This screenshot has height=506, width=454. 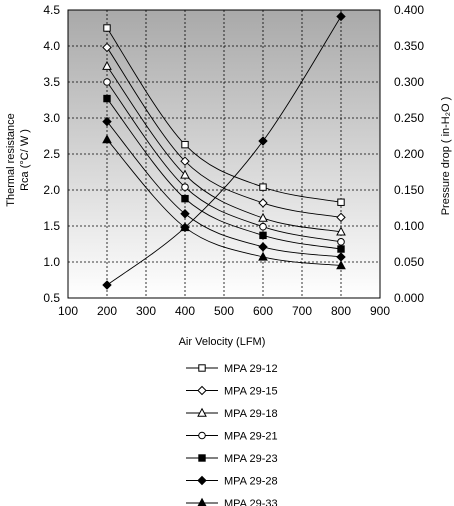 I want to click on y-tick-label: 2.5, so click(x=51, y=154).